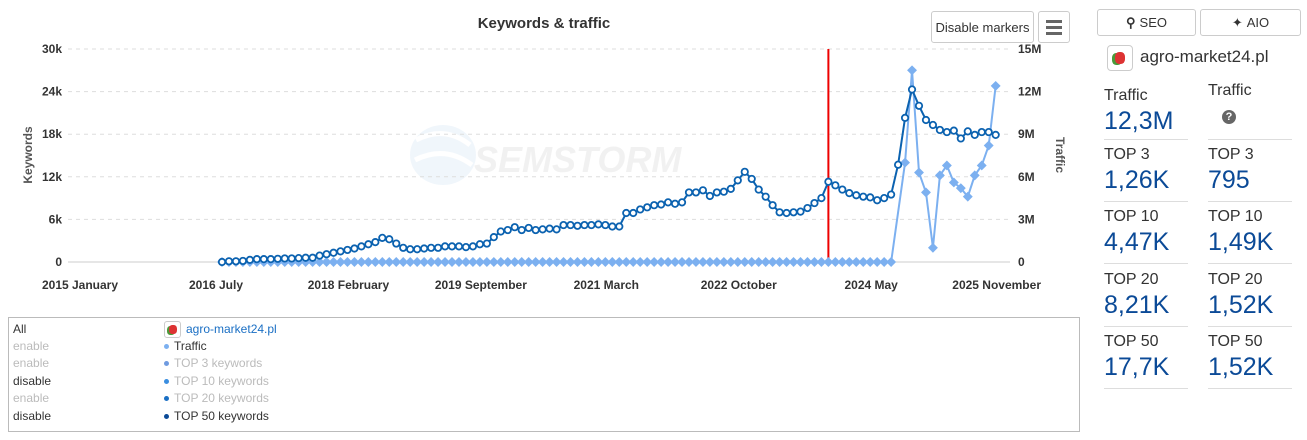 Image resolution: width=1307 pixels, height=440 pixels. Describe the element at coordinates (231, 329) in the screenshot. I see `legend-domain-name: agro-market24.pl` at that location.